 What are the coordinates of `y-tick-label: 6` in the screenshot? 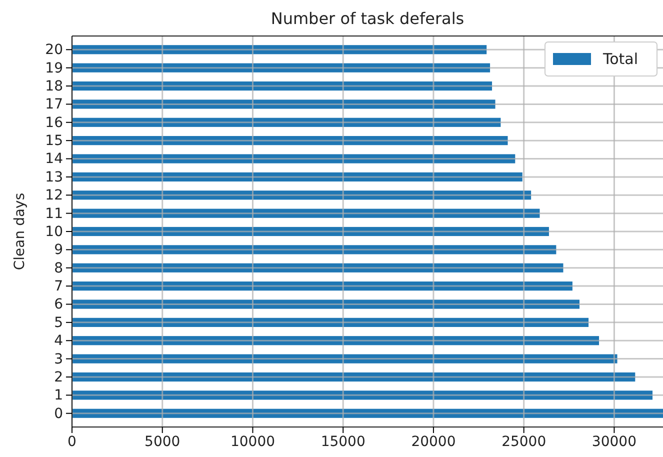 It's located at (59, 304).